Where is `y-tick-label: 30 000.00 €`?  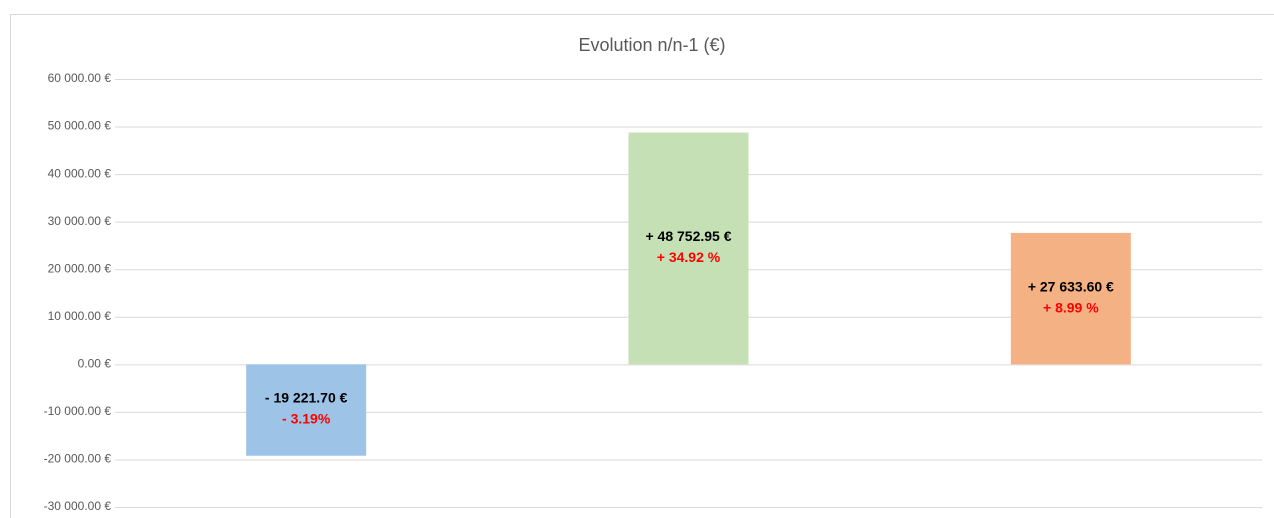 y-tick-label: 30 000.00 € is located at coordinates (80, 221).